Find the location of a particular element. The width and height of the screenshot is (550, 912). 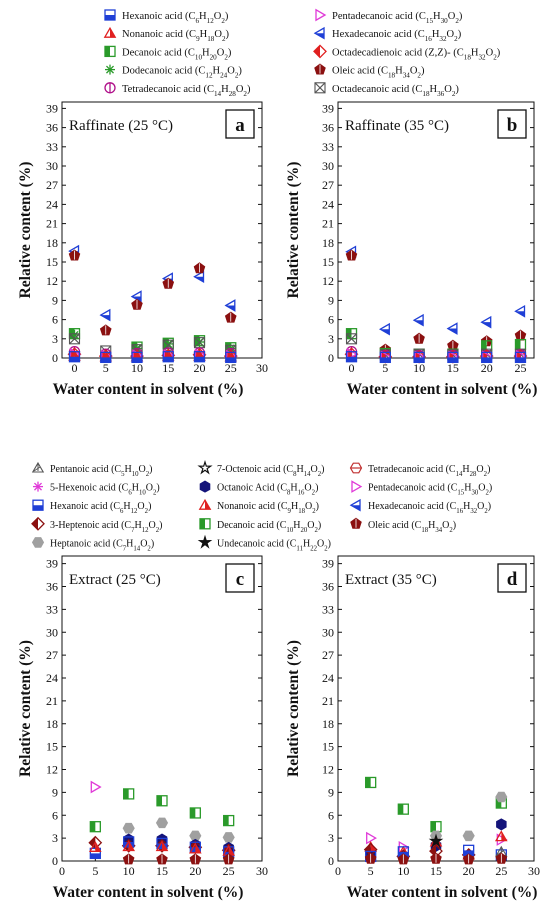

x-tick-label: 5 is located at coordinates (106, 368).